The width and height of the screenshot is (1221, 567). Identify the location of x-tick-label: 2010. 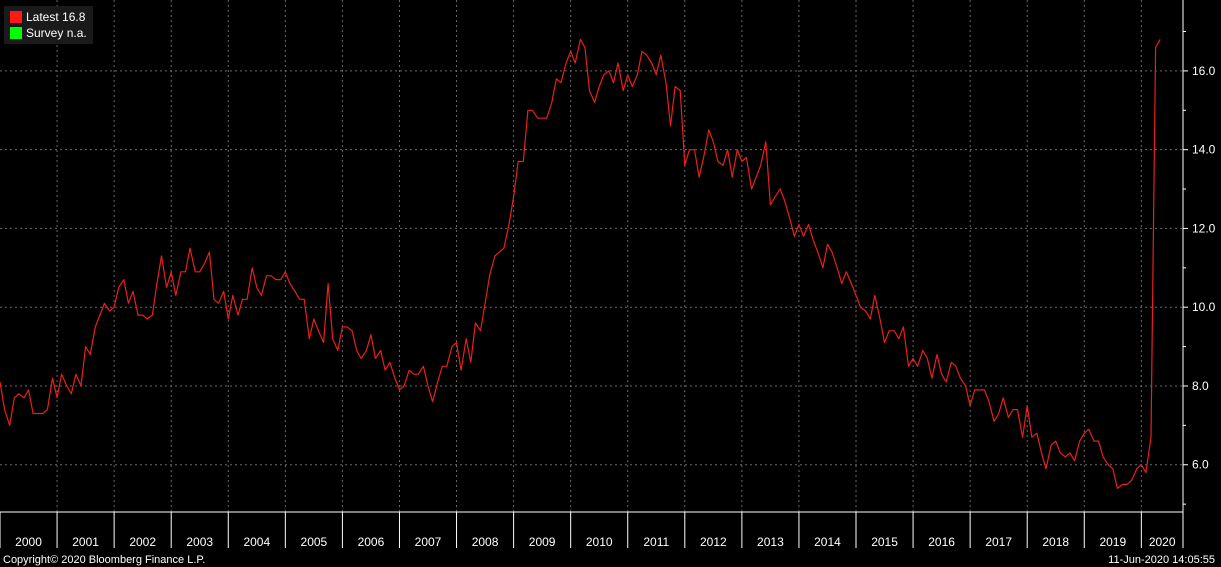
(599, 542).